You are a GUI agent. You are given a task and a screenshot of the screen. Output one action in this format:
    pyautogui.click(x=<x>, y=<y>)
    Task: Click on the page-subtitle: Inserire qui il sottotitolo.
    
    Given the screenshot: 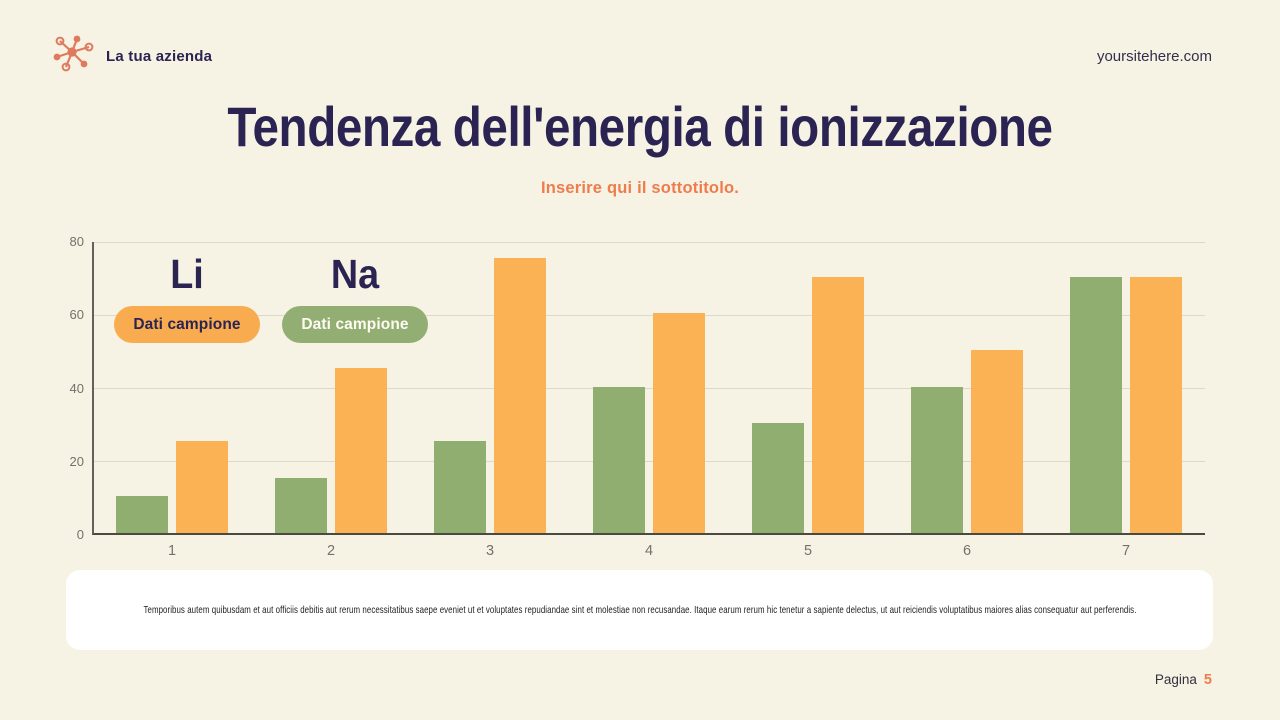 What is the action you would take?
    pyautogui.click(x=640, y=188)
    